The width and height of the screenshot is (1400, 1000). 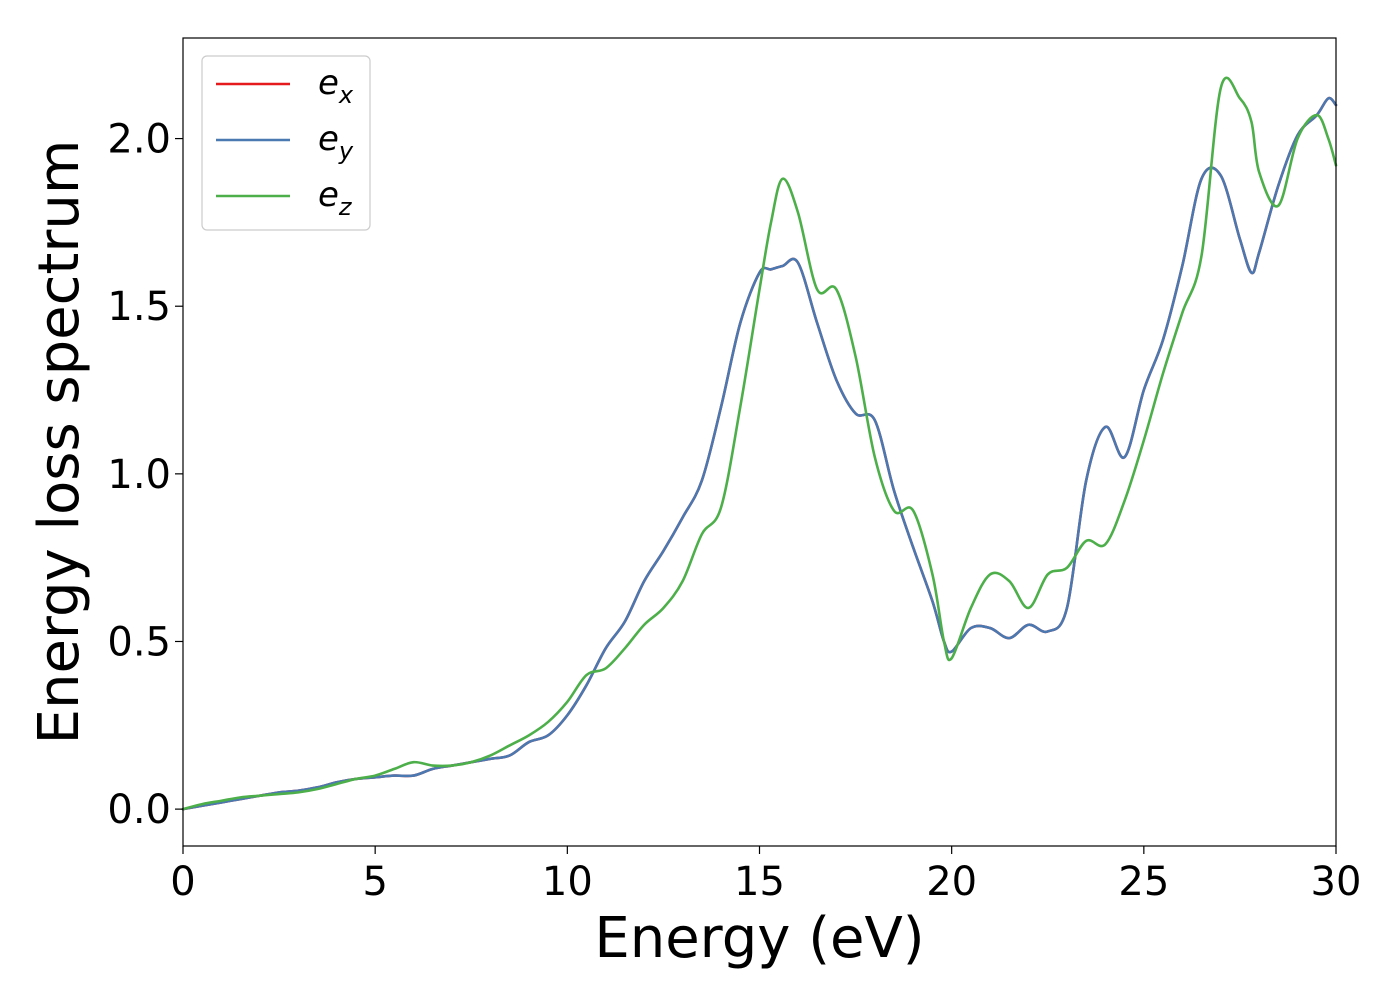 I want to click on legend-label-e-z: ez, so click(x=335, y=198).